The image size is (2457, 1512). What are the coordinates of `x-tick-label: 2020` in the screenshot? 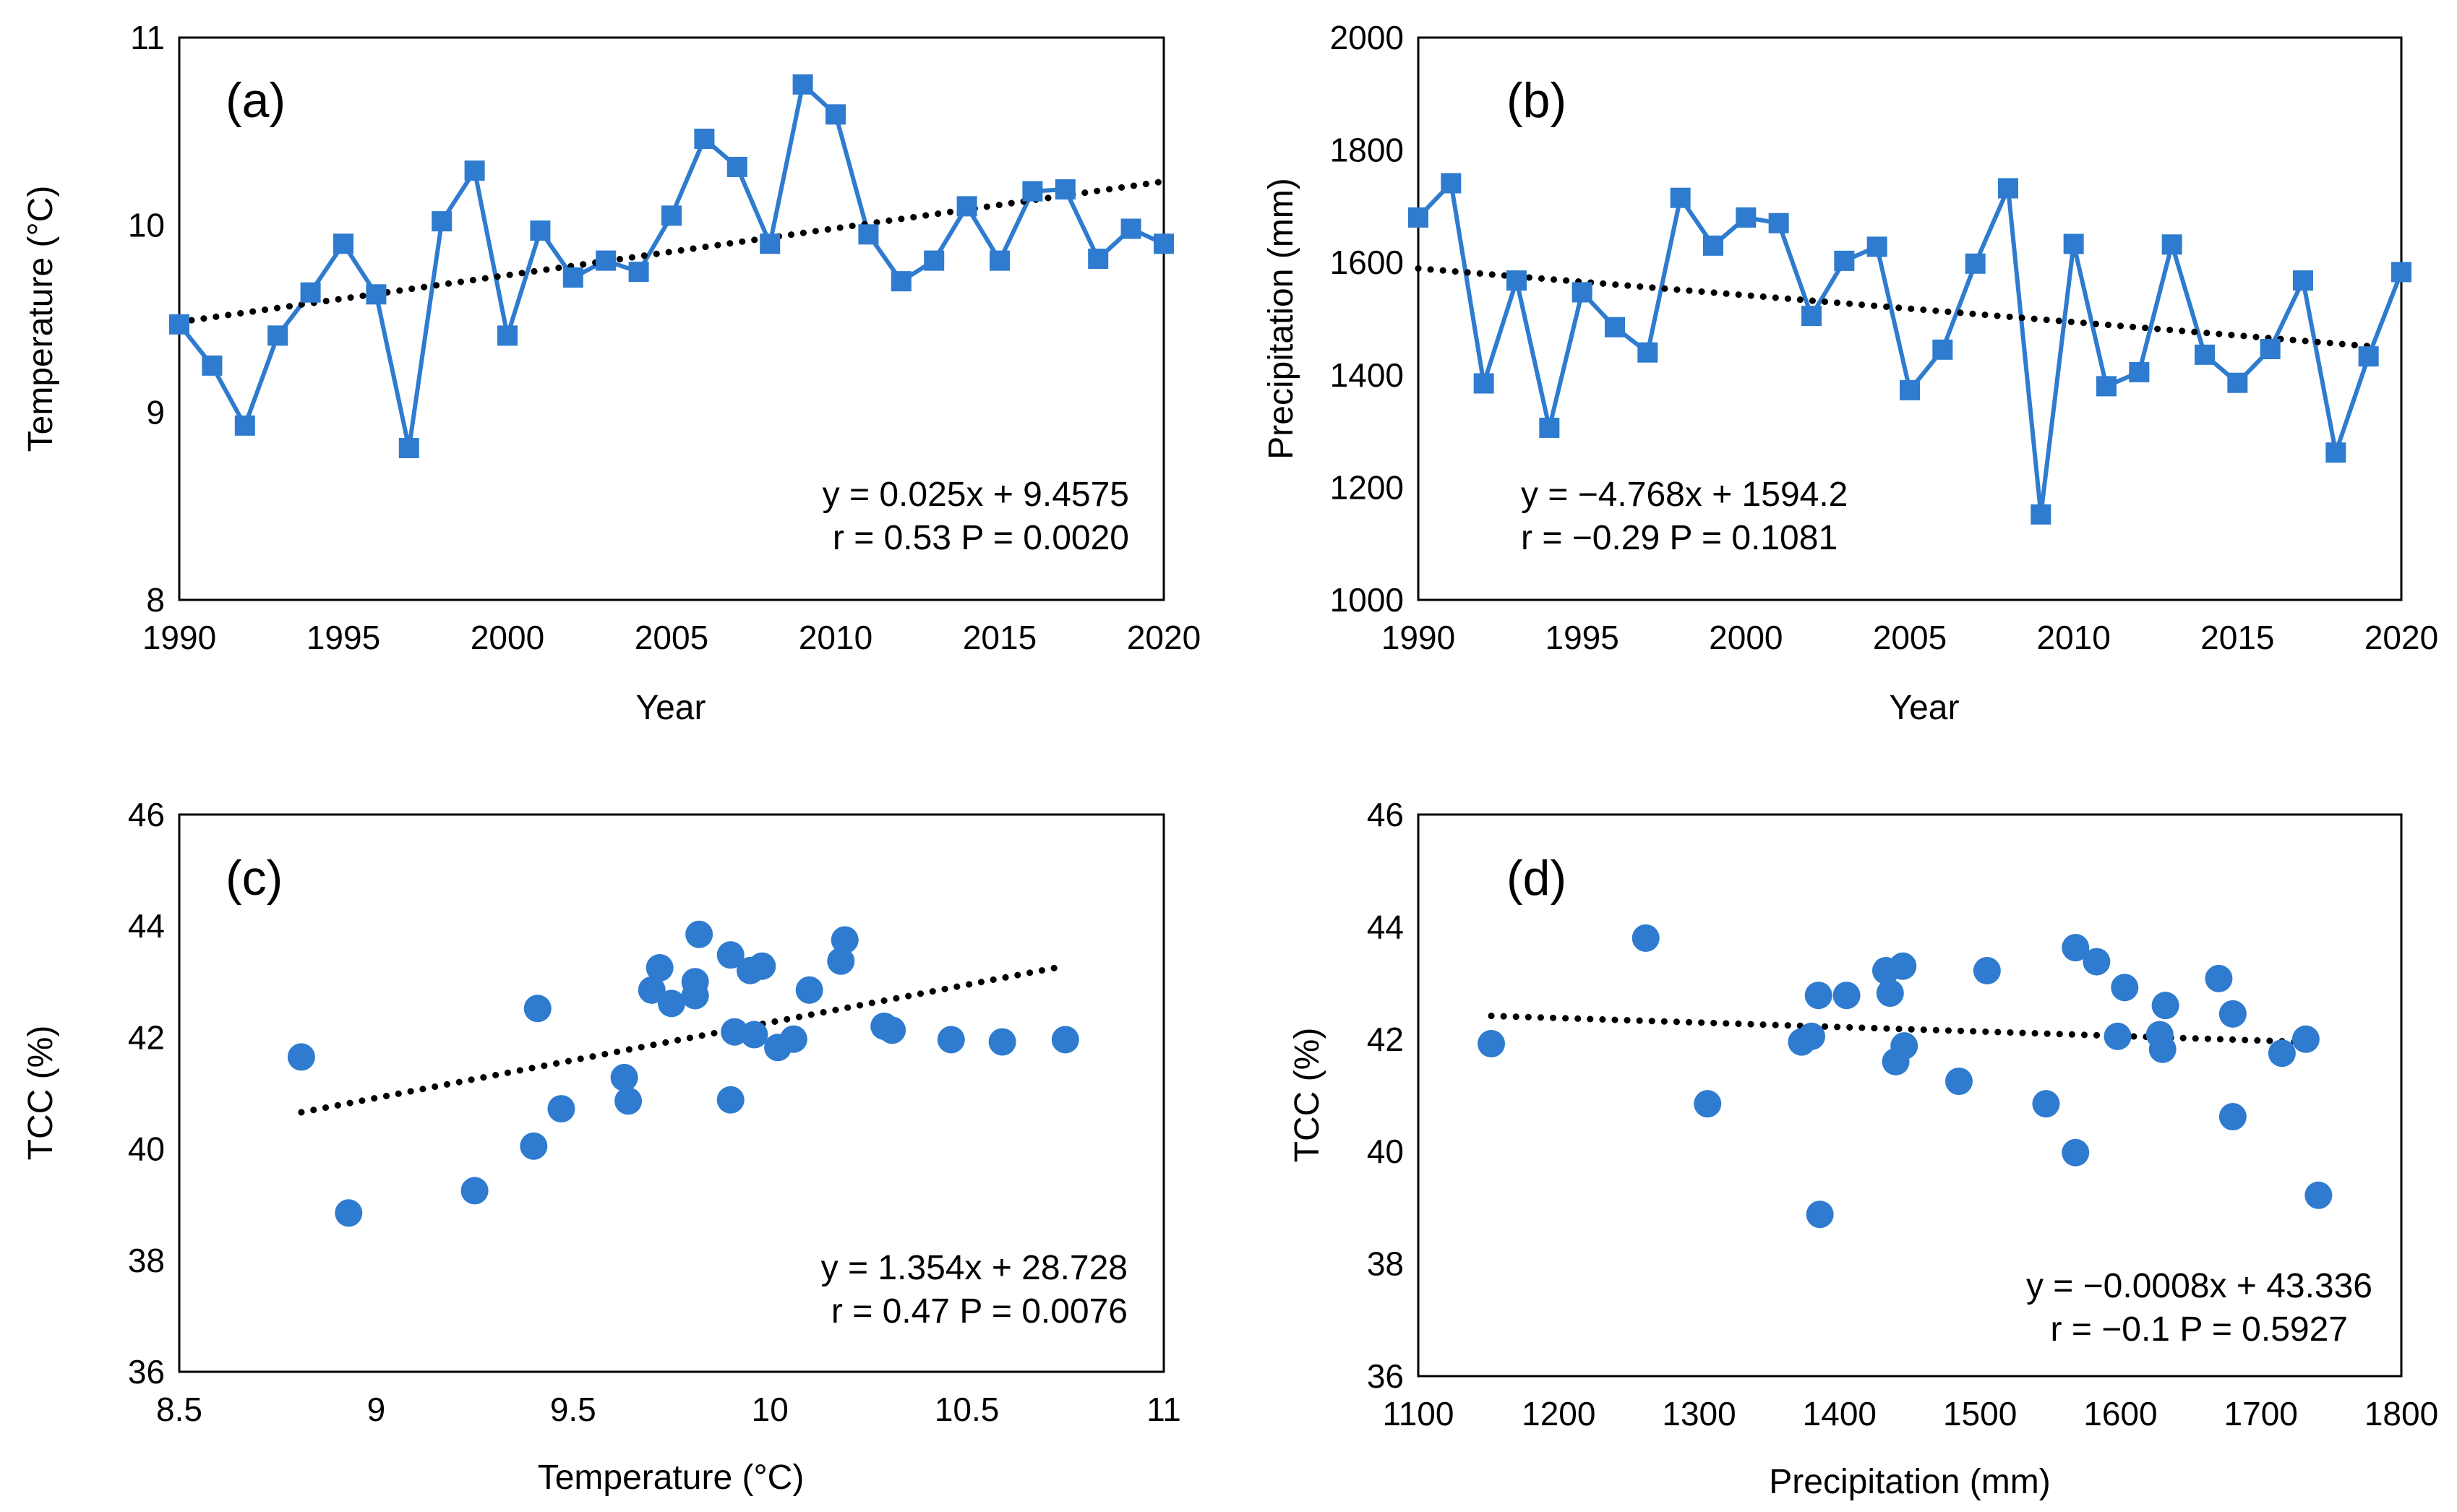 It's located at (2401, 637).